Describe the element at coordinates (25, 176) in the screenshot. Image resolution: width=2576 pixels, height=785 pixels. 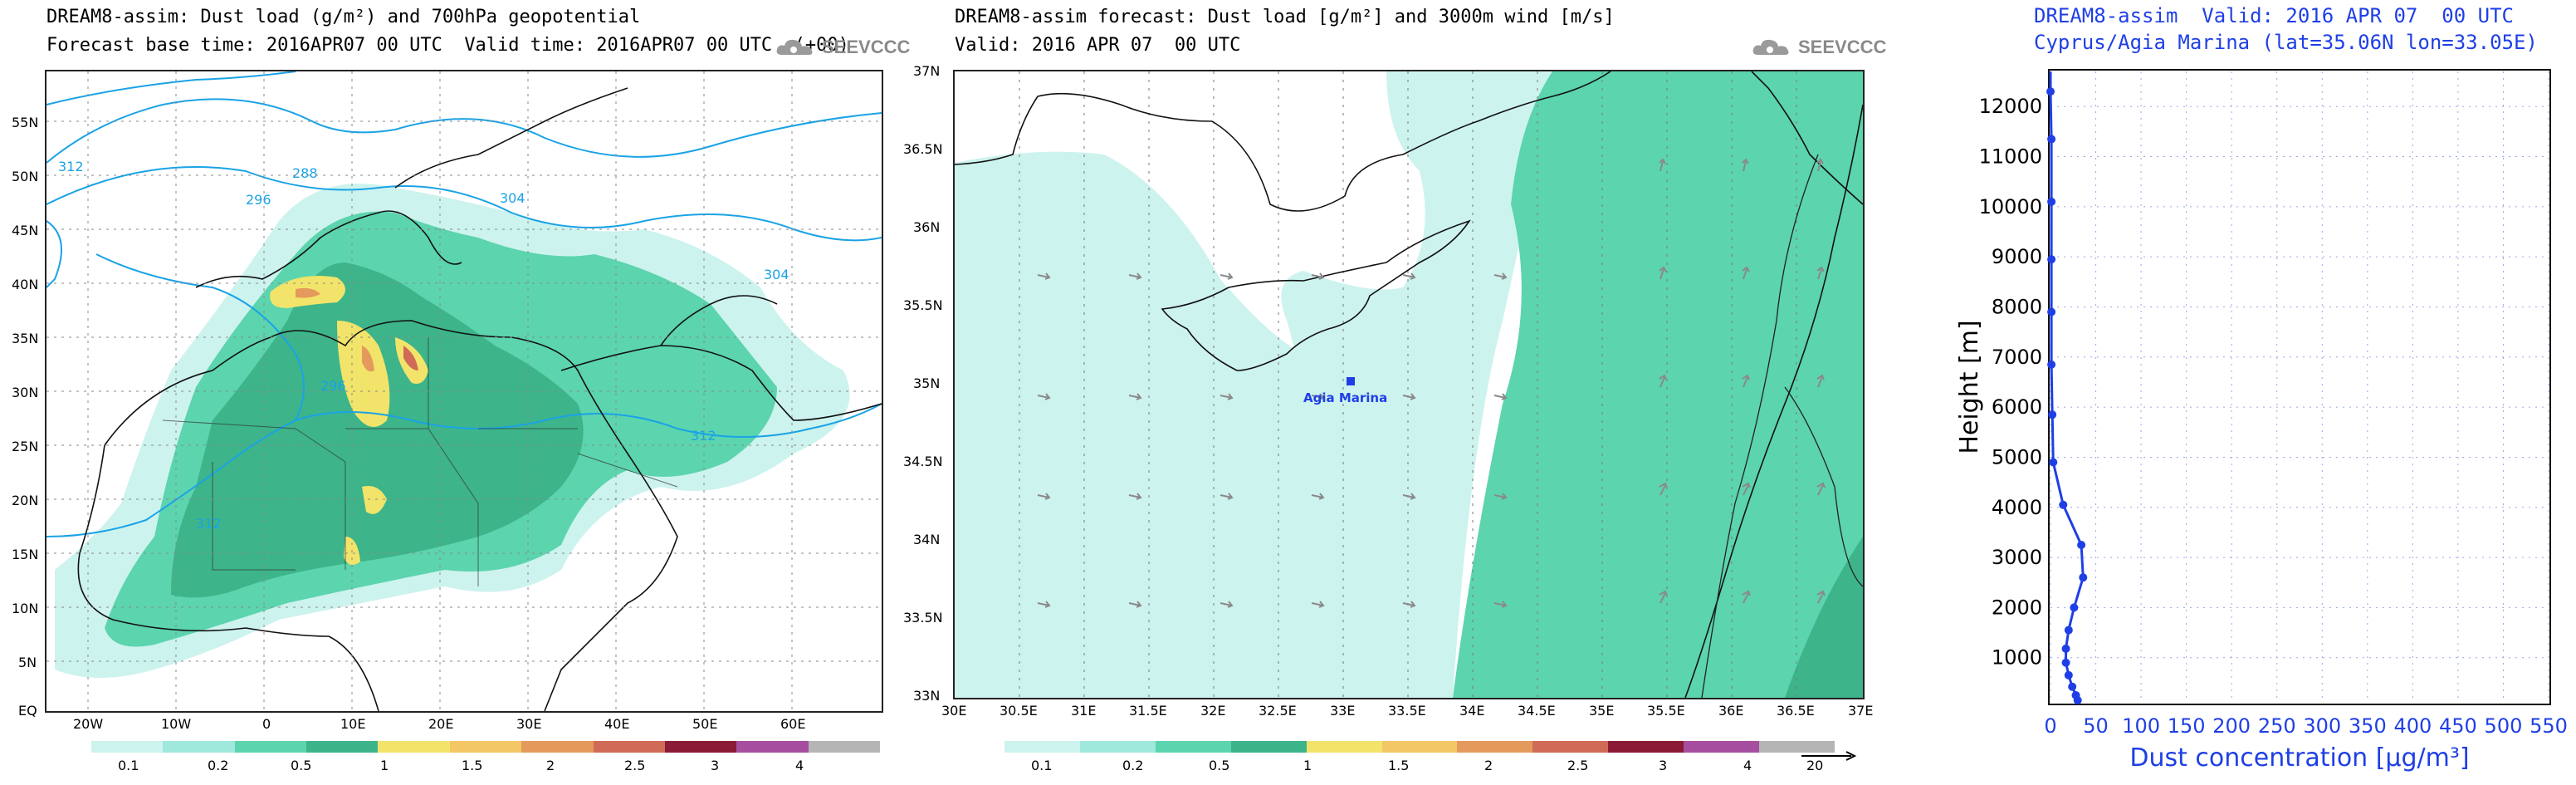
I see `lat-label: 50N` at that location.